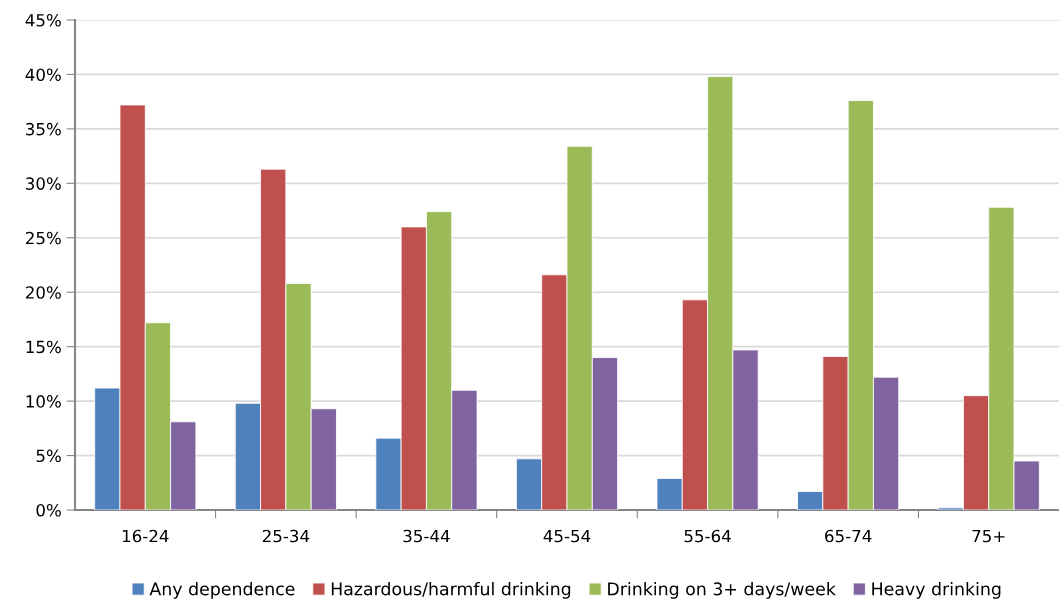  I want to click on legend-label: Drinking on 3+ days/week, so click(722, 590).